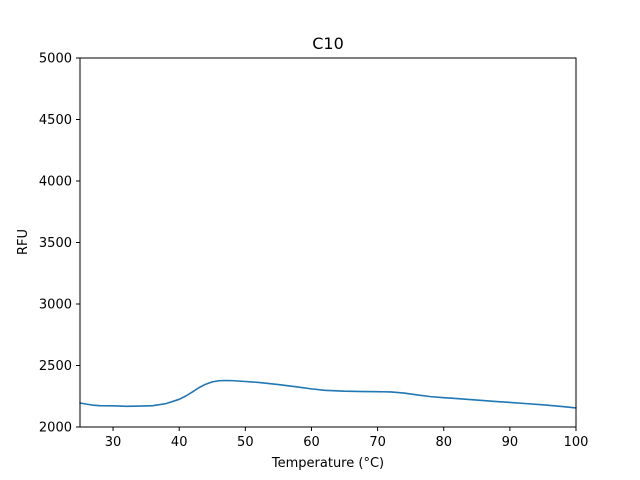 Image resolution: width=640 pixels, height=480 pixels. Describe the element at coordinates (443, 442) in the screenshot. I see `x-tick-label: 80` at that location.